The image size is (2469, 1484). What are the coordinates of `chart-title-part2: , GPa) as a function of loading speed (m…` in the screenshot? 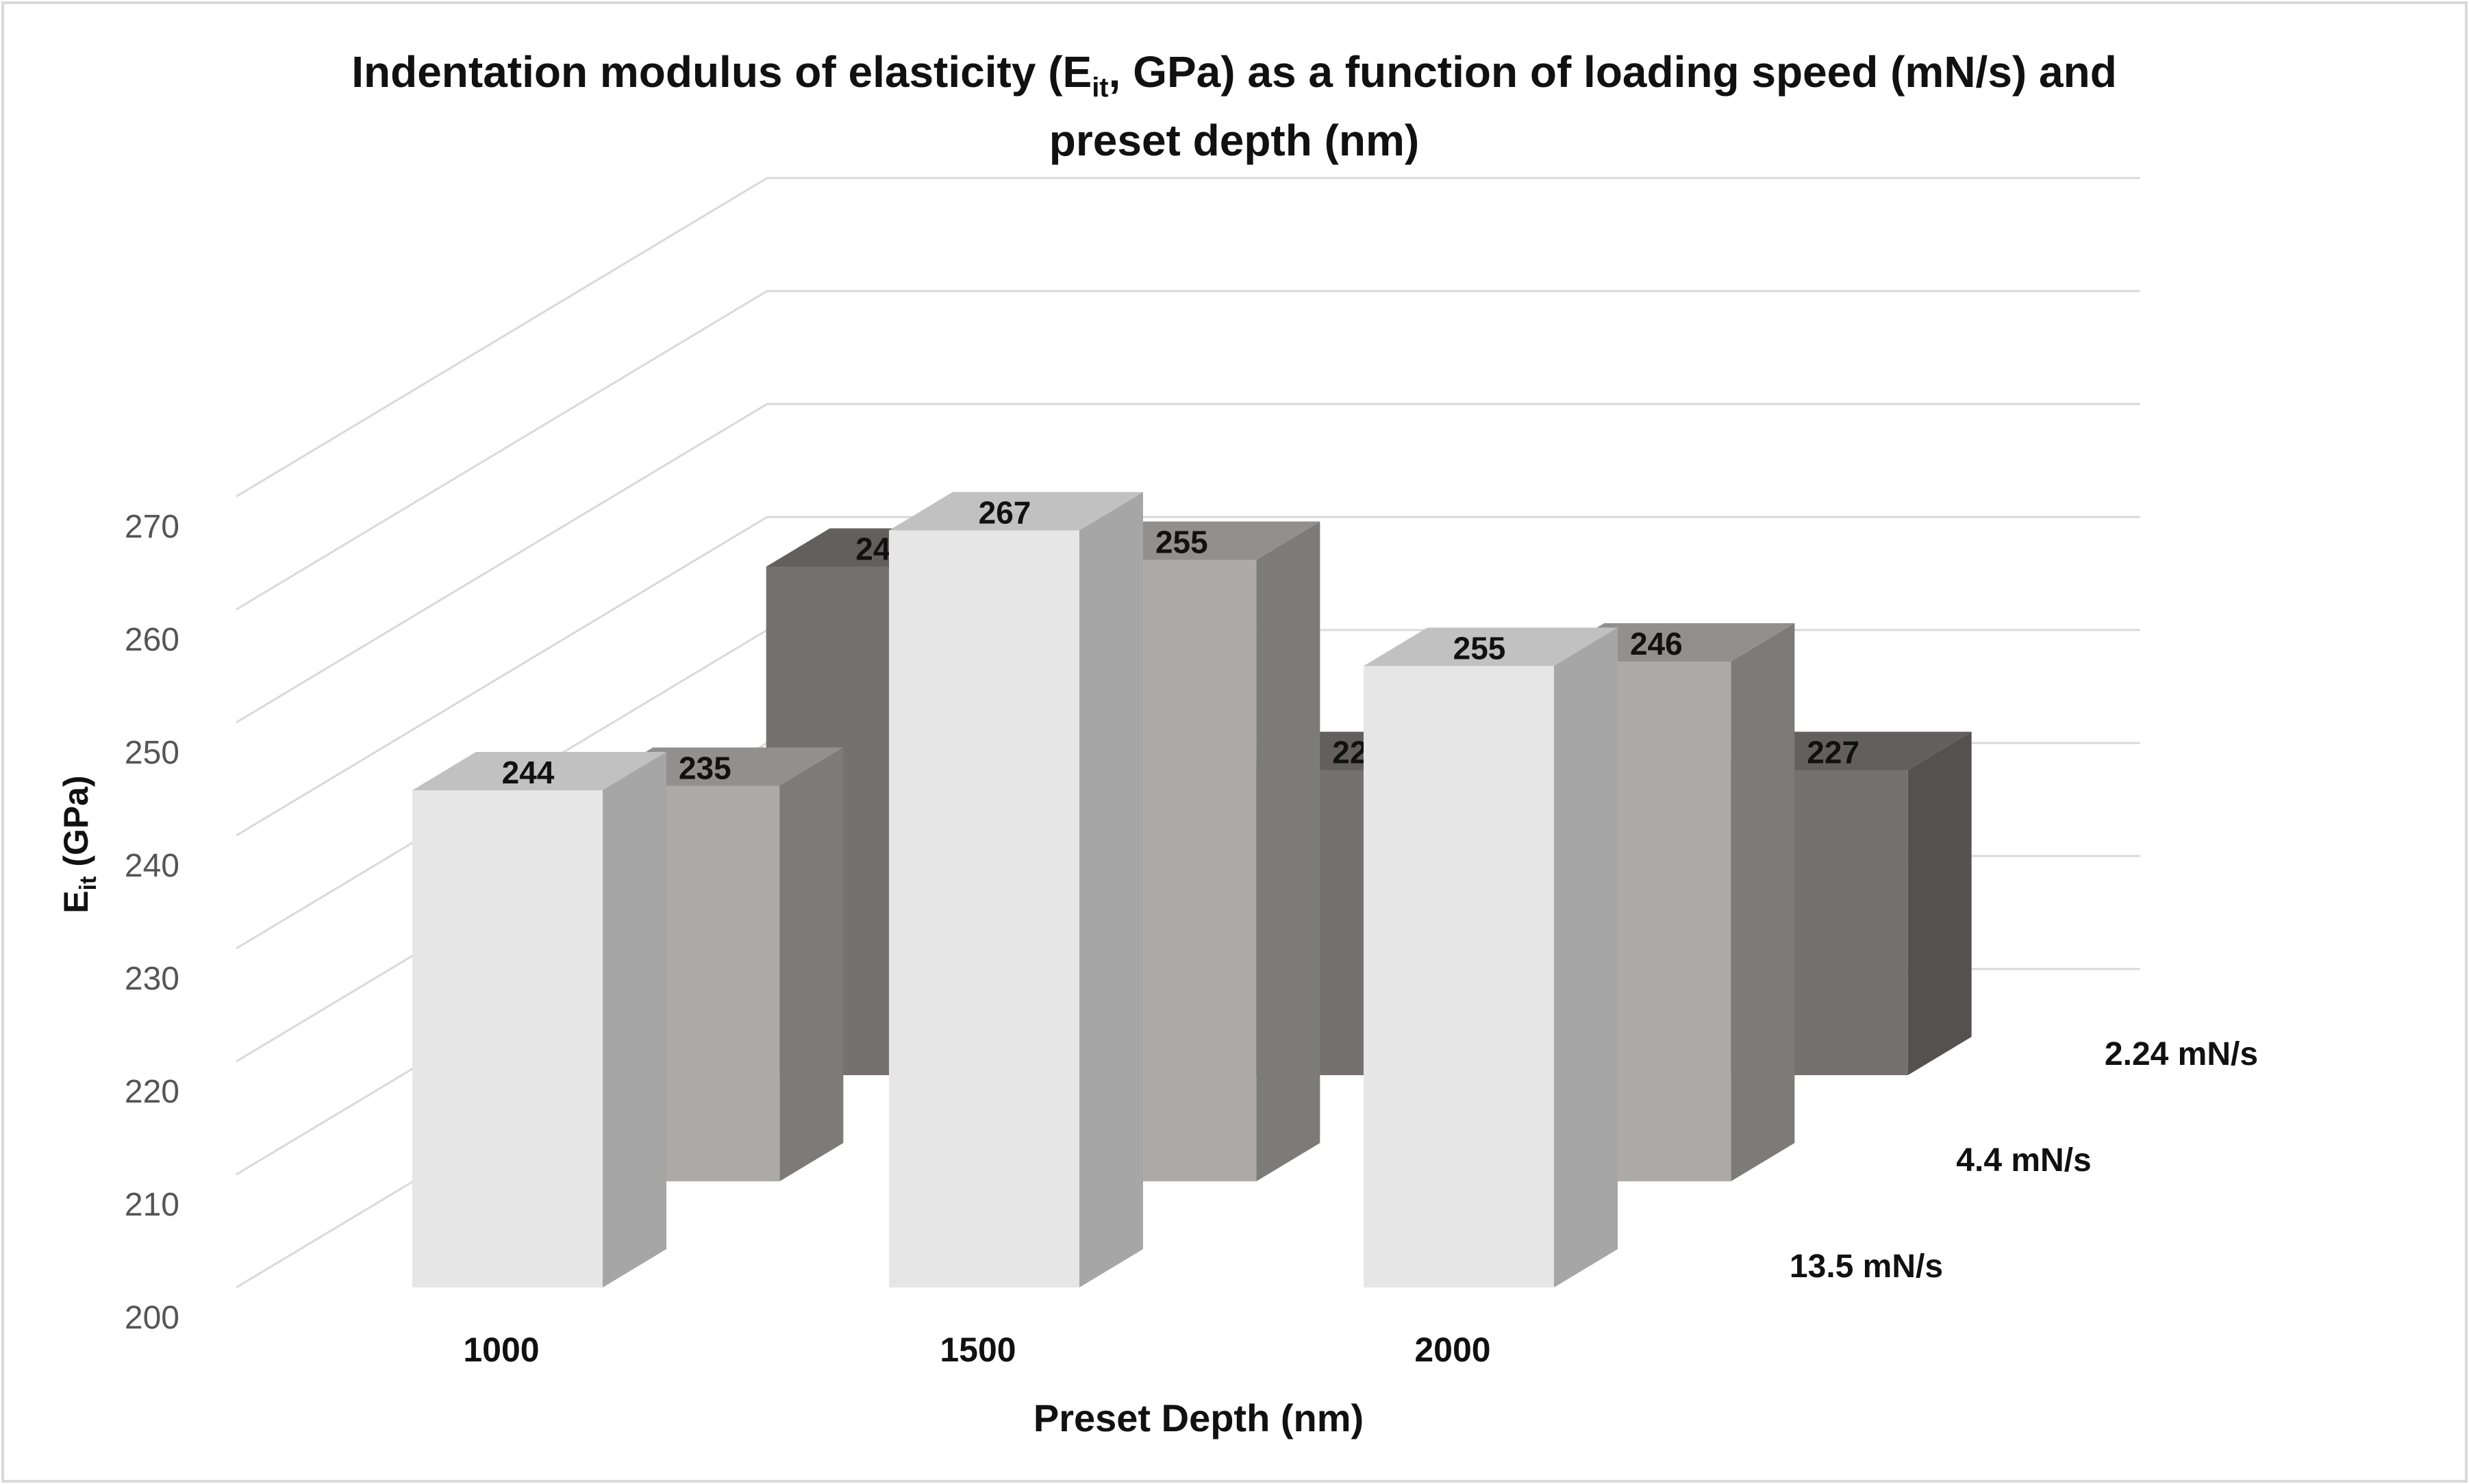 It's located at (1613, 72).